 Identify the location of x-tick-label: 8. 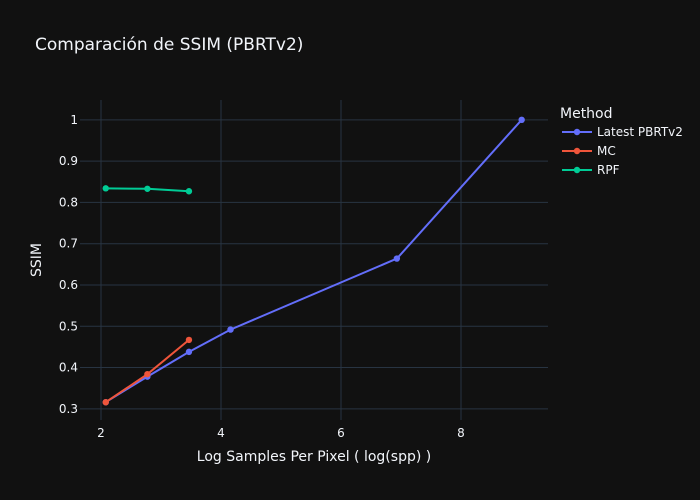
(461, 433).